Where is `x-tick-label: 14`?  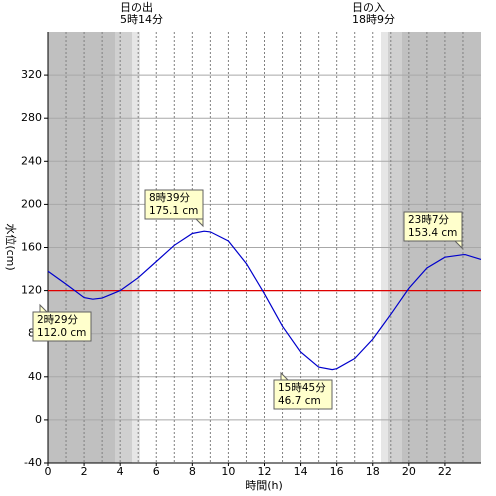
x-tick-label: 14 is located at coordinates (301, 471).